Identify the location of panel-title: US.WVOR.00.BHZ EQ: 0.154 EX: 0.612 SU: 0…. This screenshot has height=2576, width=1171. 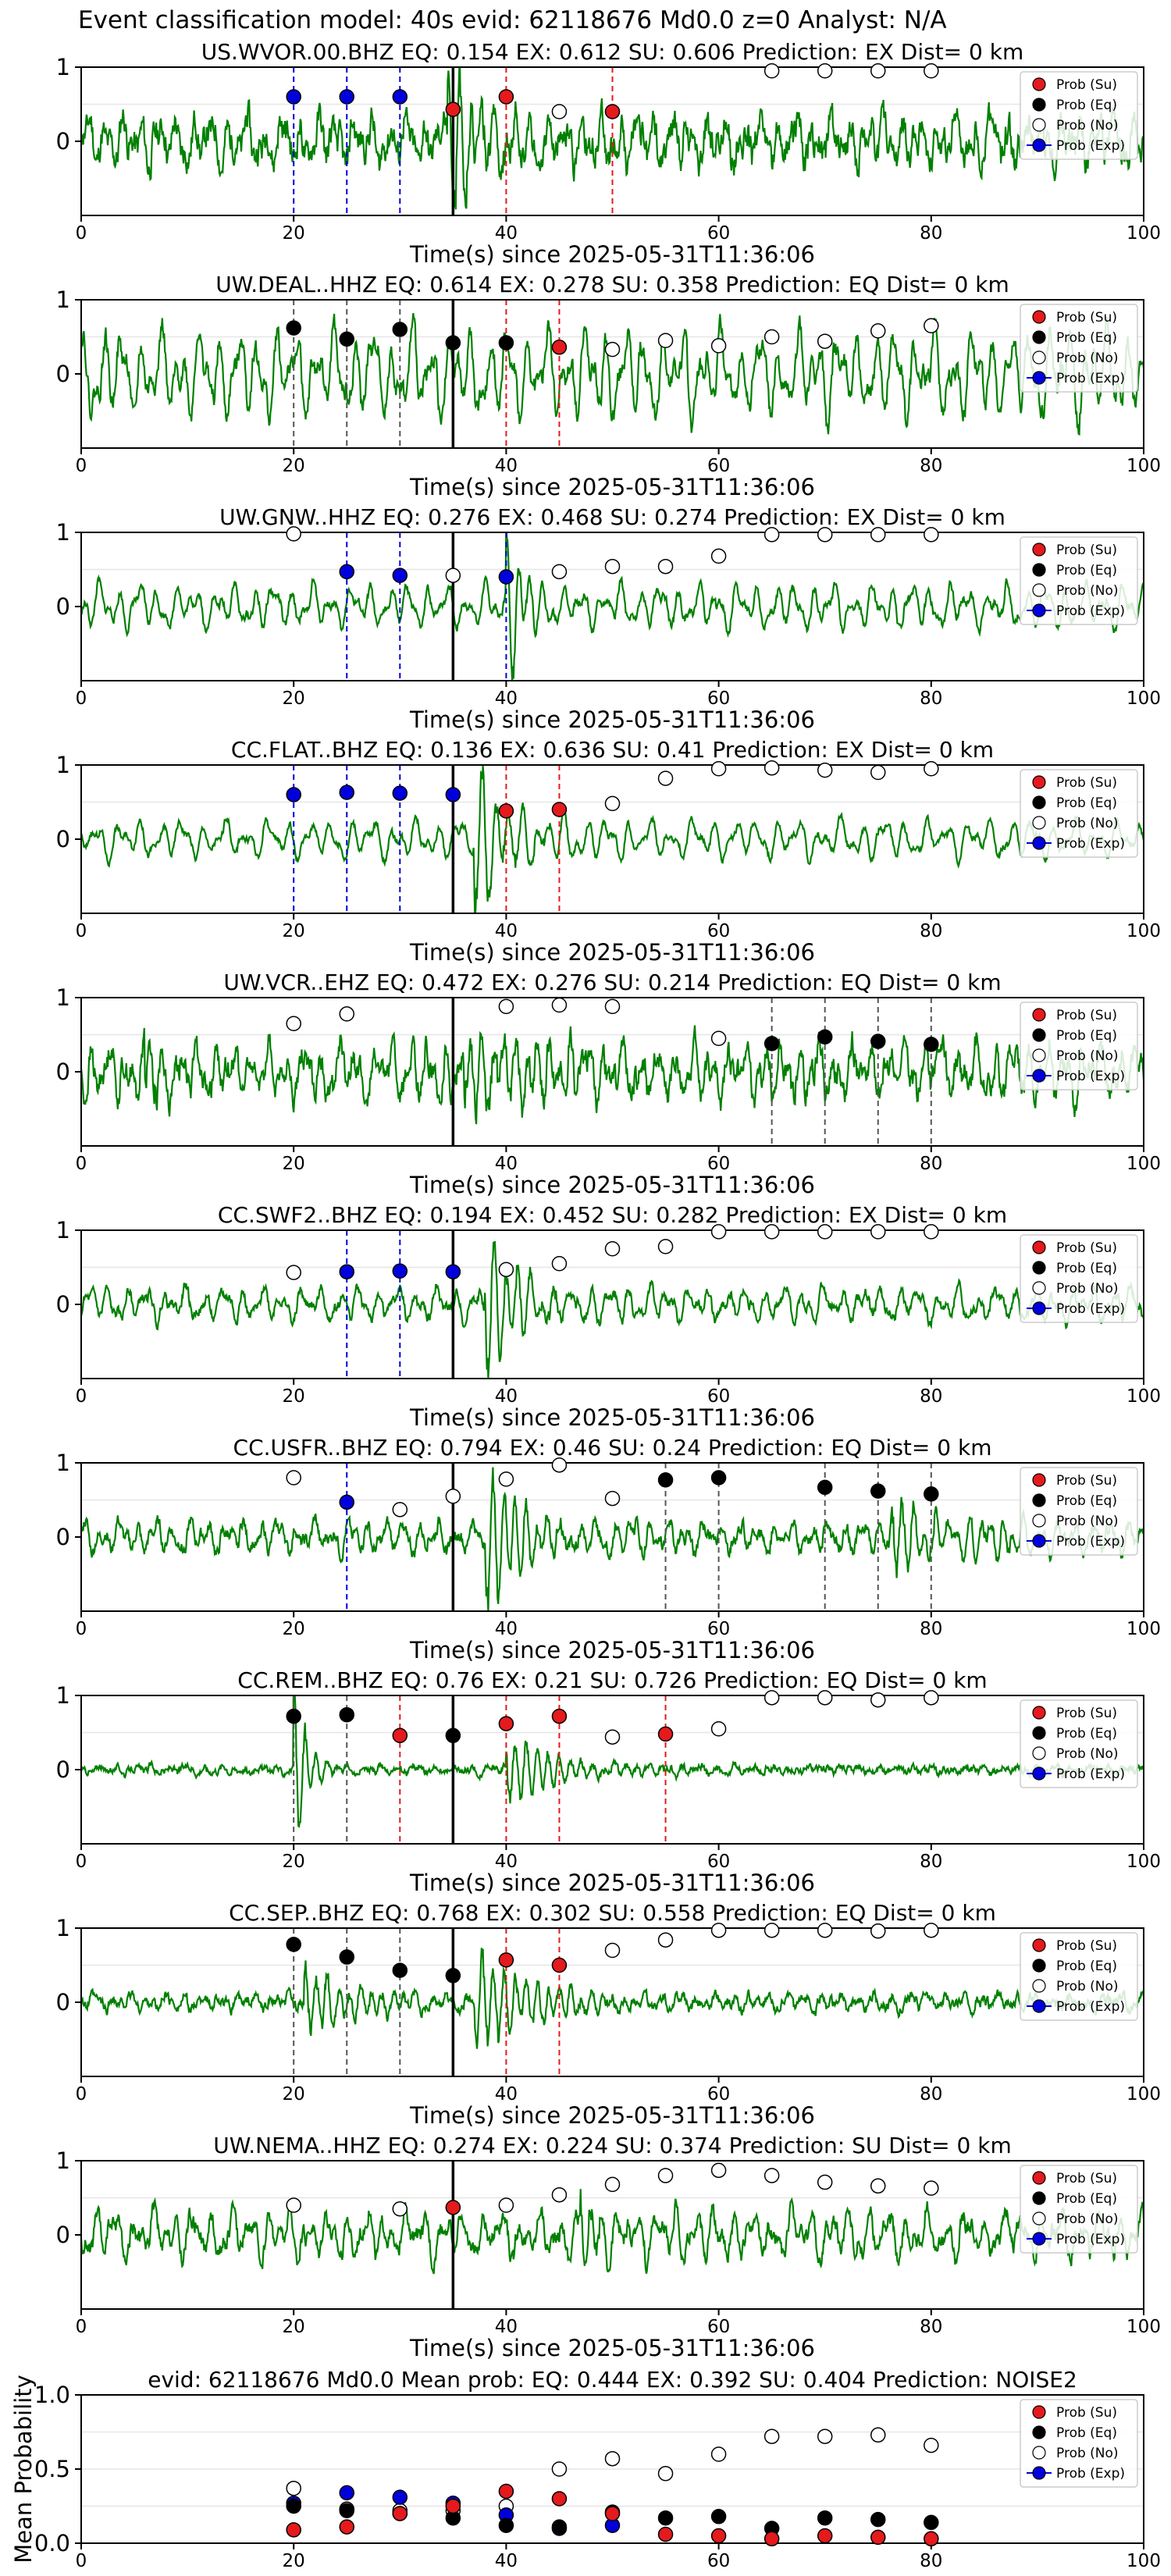
(612, 52).